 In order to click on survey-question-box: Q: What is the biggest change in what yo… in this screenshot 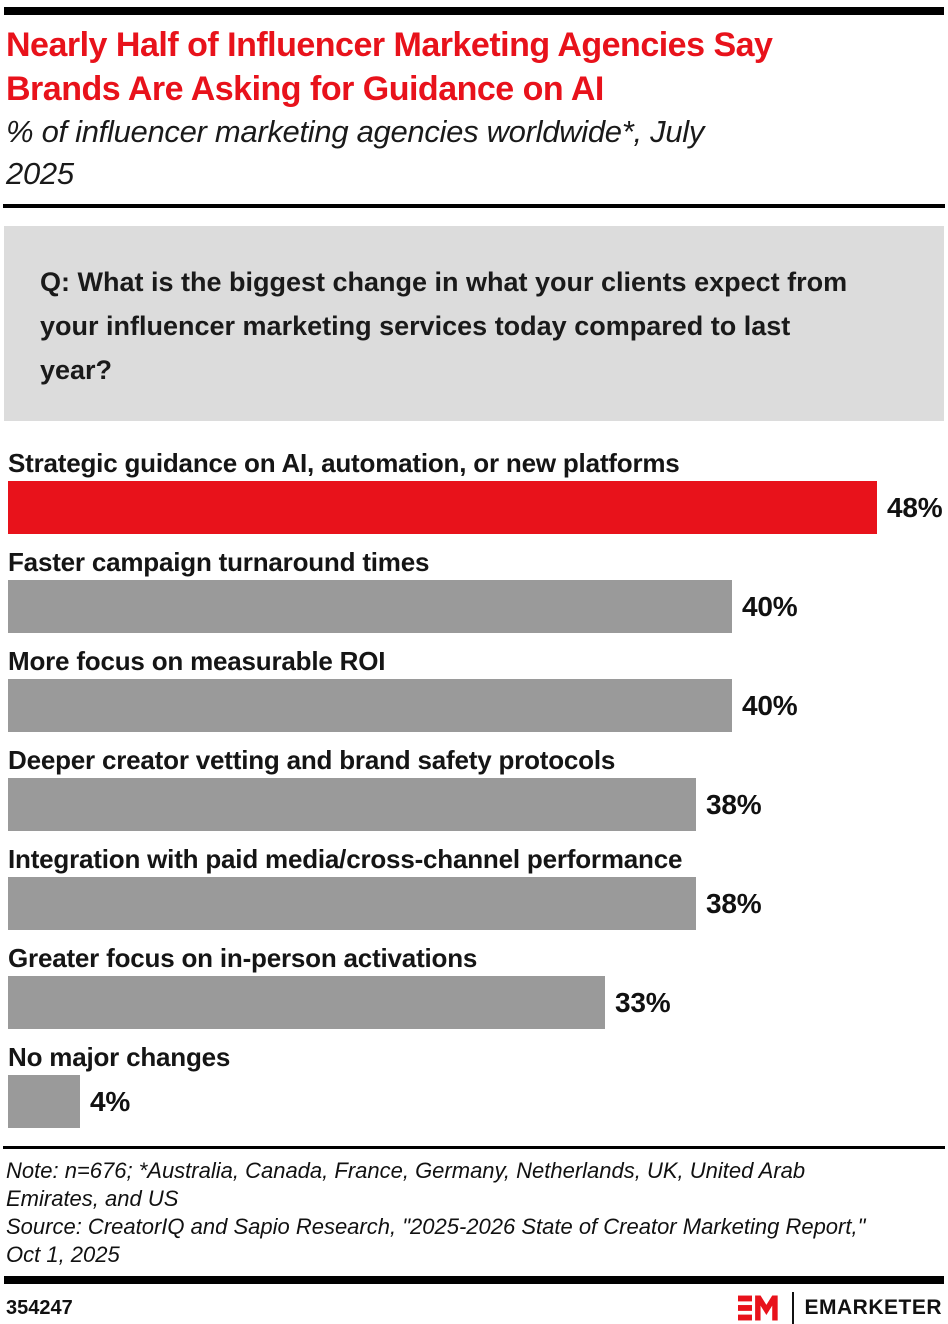, I will do `click(474, 323)`.